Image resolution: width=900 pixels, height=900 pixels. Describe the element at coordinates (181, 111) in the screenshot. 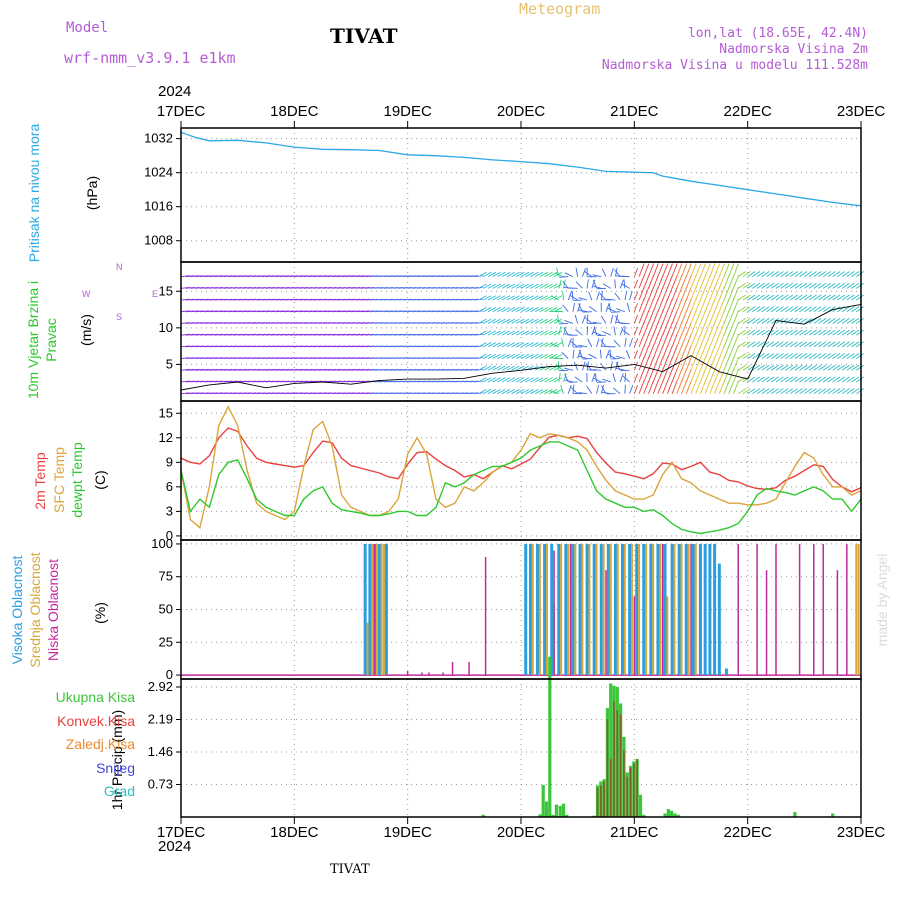

I see `date-tick-top: 17DEC` at that location.